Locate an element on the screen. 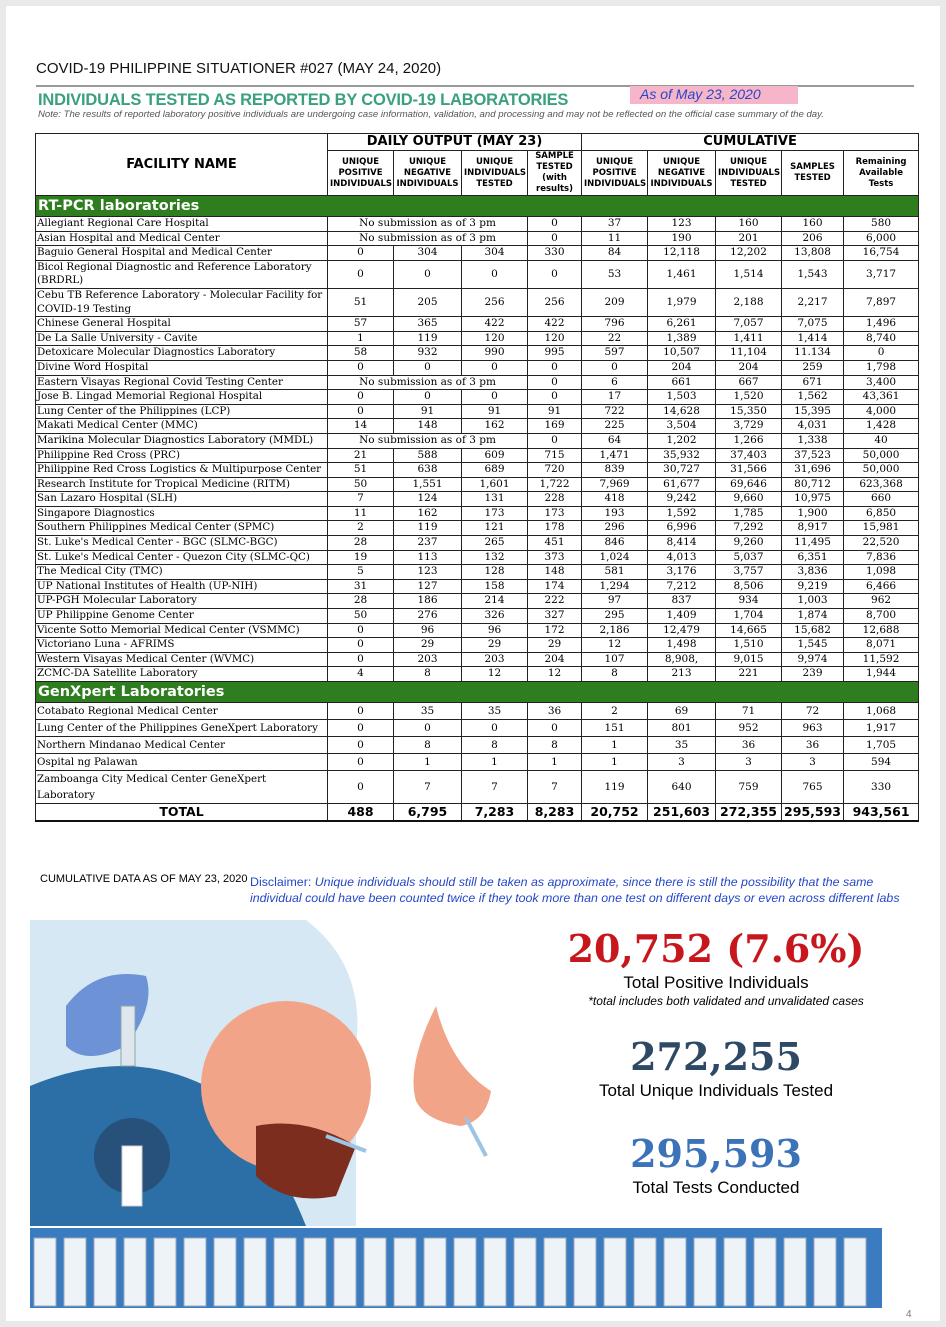  page-number: 4 is located at coordinates (909, 1314).